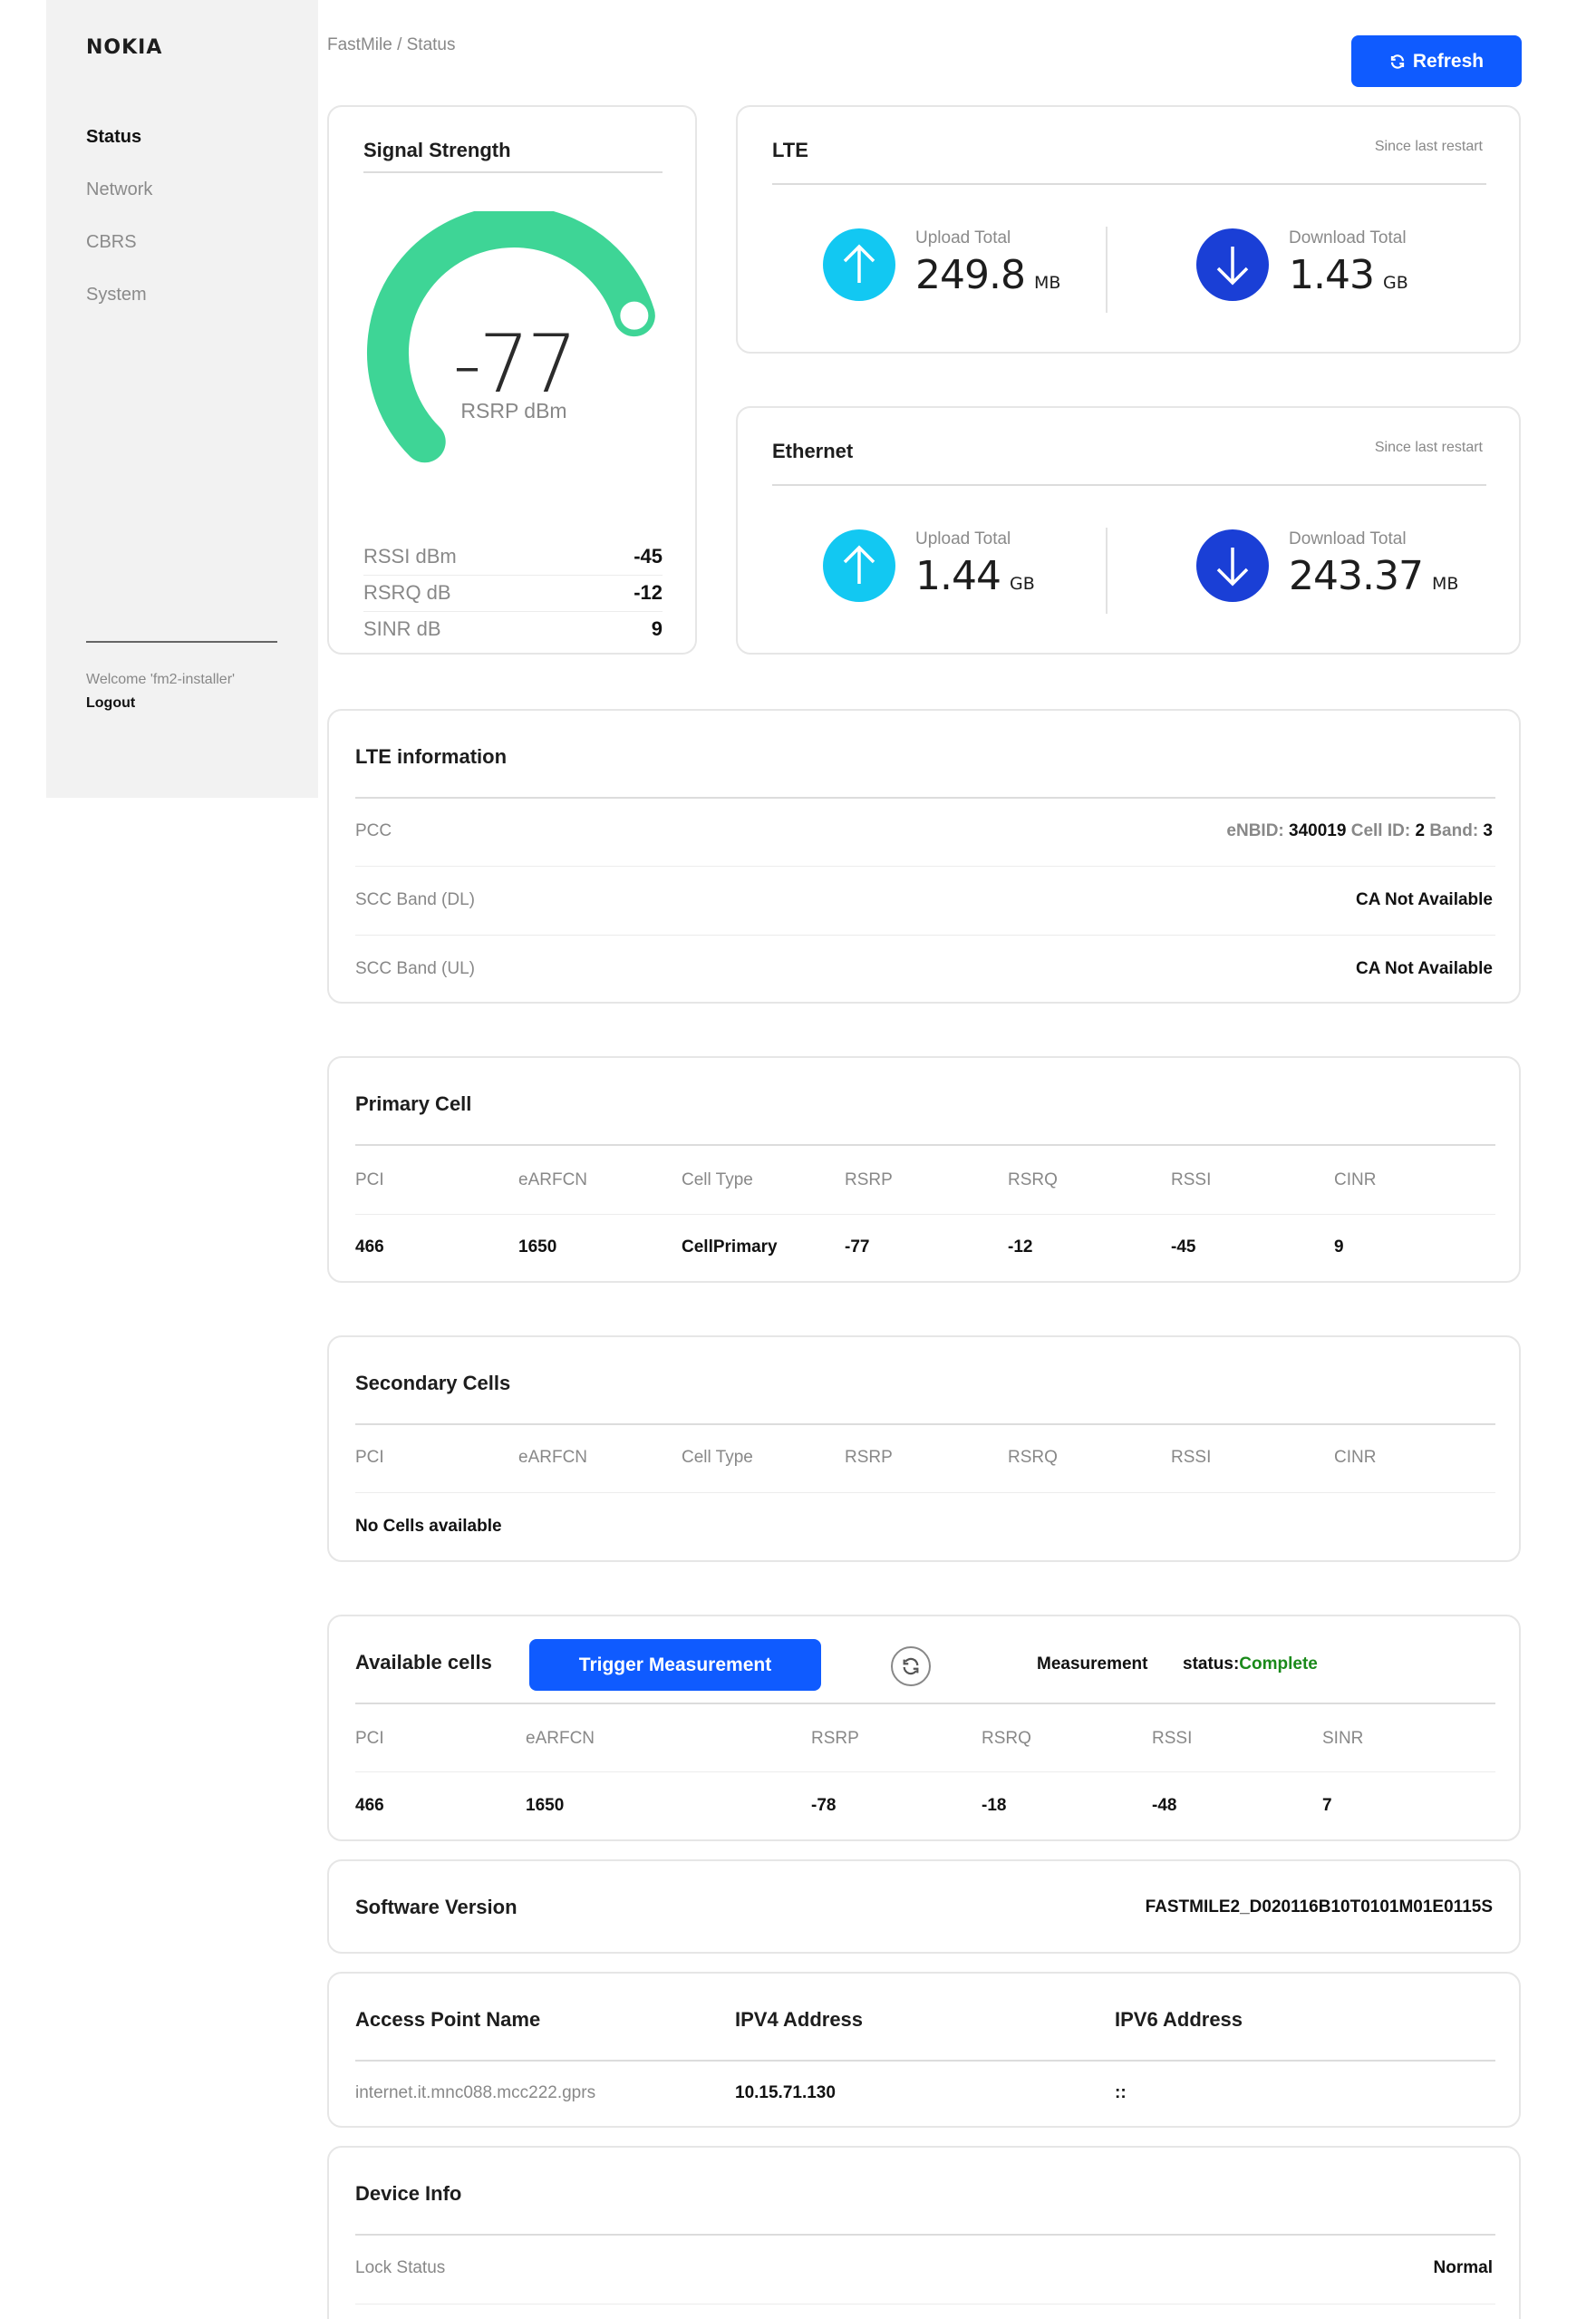 The image size is (1596, 2319). I want to click on scc-ul-value: CA Not Available, so click(1424, 968).